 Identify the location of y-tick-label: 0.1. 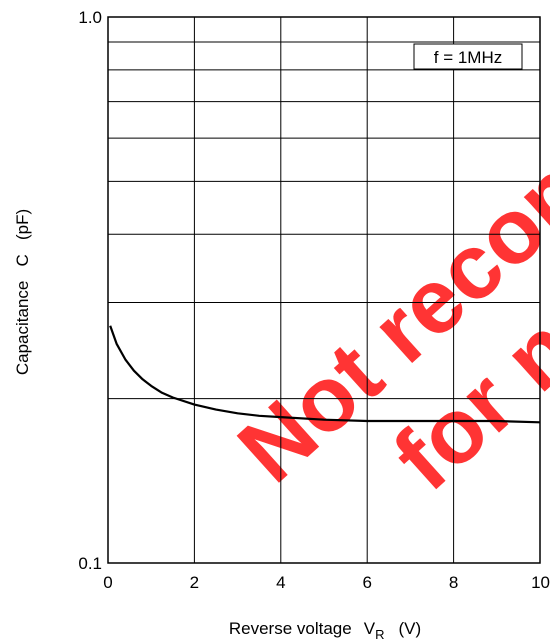
(90, 563).